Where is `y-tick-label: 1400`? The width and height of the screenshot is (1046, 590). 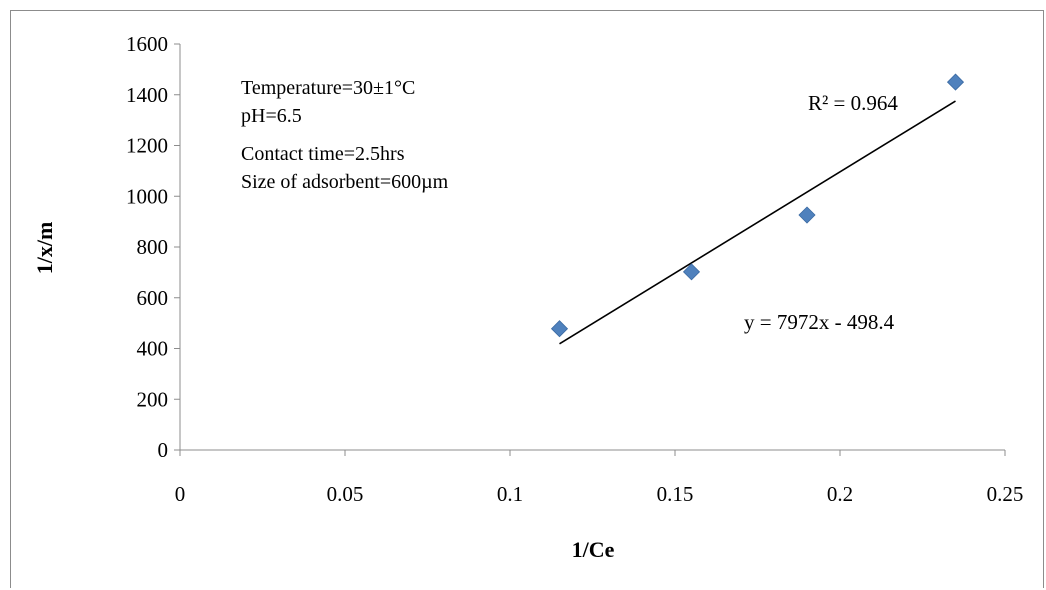
y-tick-label: 1400 is located at coordinates (147, 95).